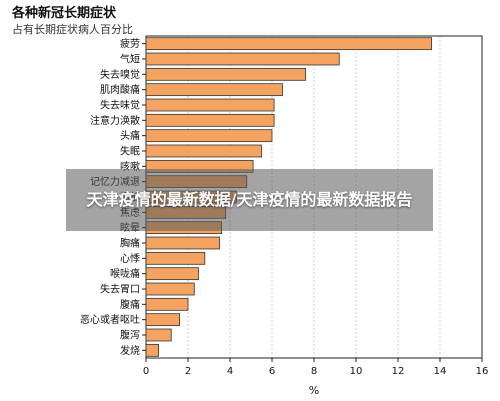  What do you see at coordinates (115, 120) in the screenshot?
I see `category-label: 注意力涣散` at bounding box center [115, 120].